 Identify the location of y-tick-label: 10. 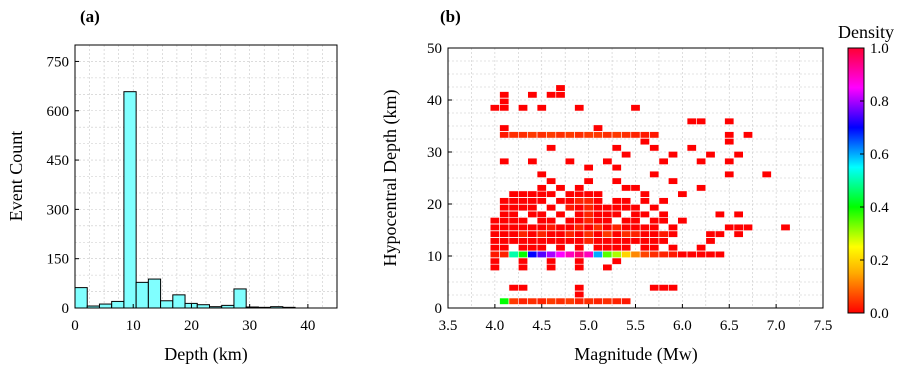
(434, 257).